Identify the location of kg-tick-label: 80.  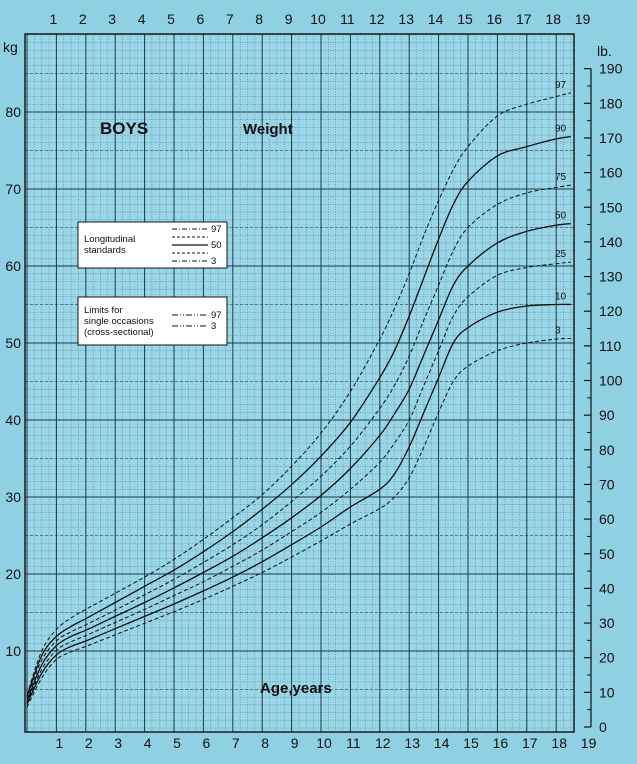
(13, 112).